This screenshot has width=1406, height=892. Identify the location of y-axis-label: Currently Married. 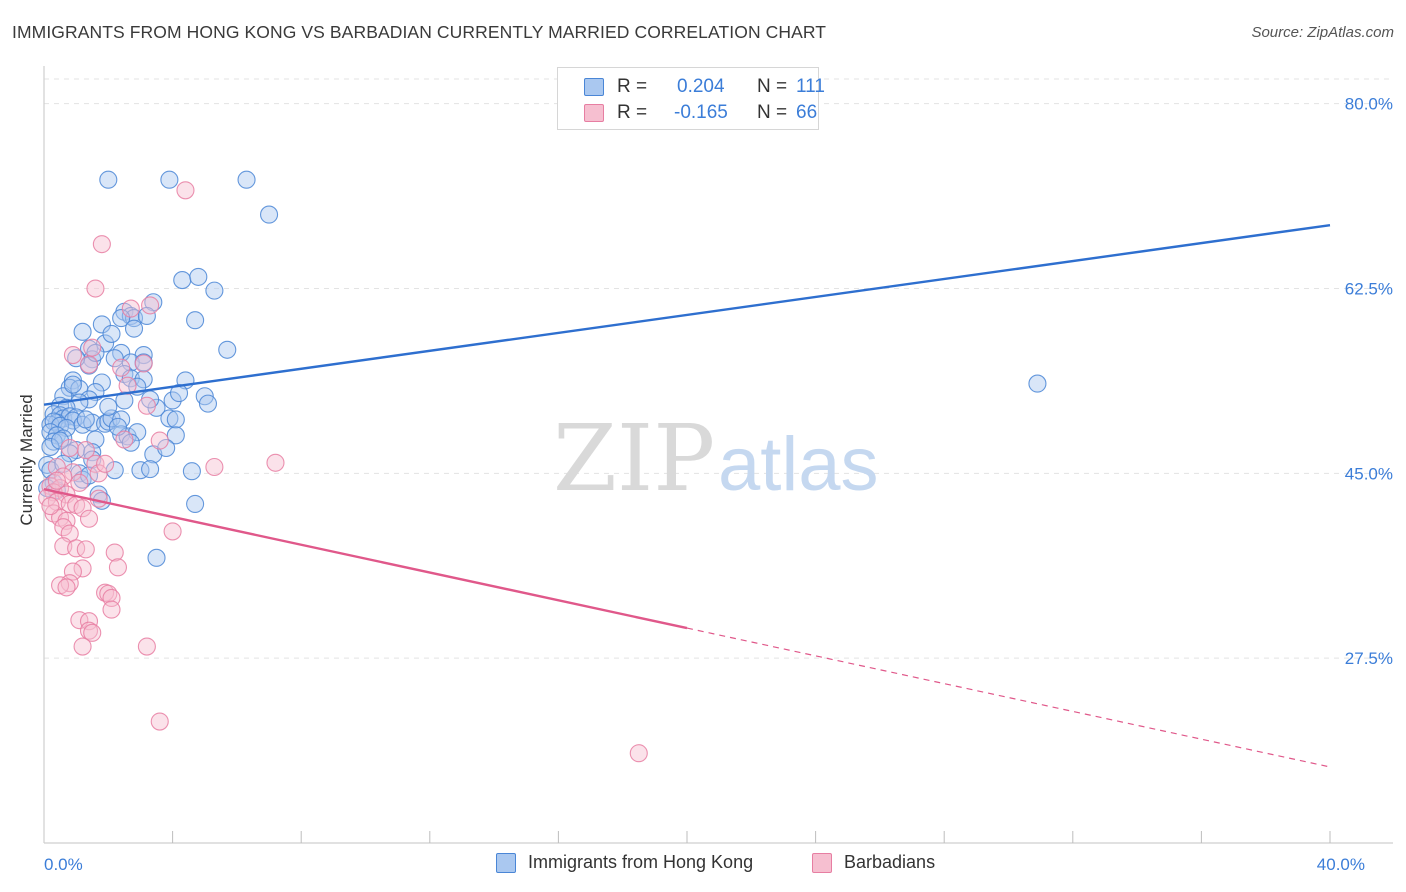
(26, 460).